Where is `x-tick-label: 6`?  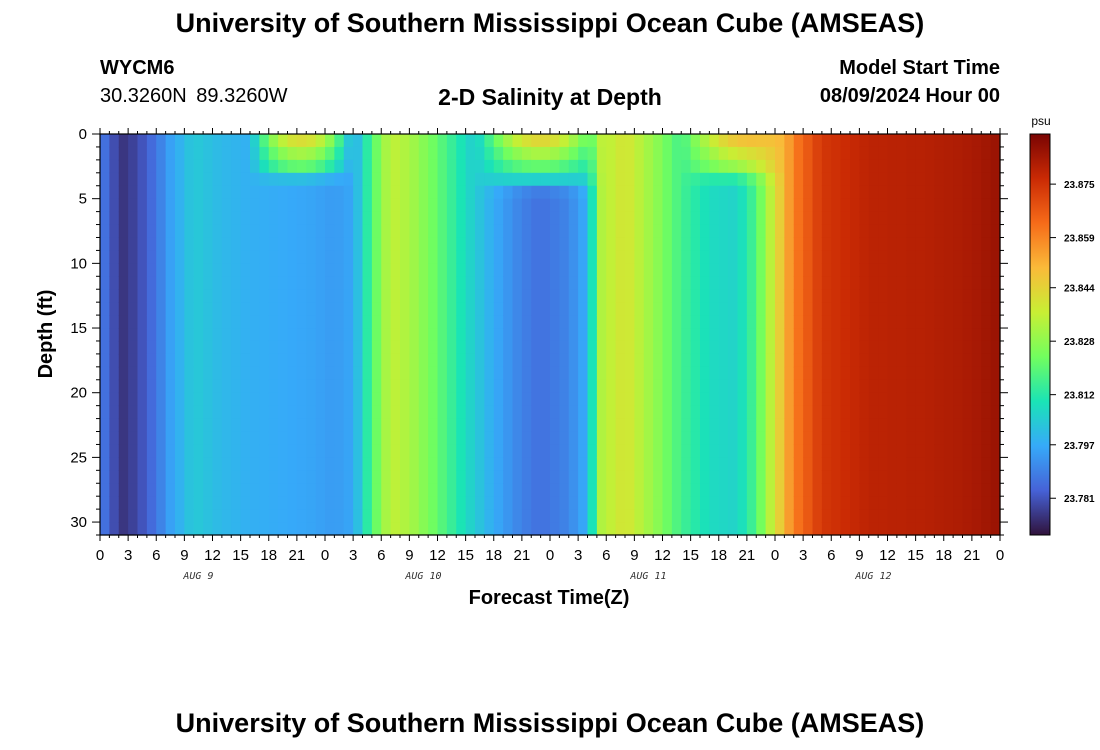
x-tick-label: 6 is located at coordinates (831, 555).